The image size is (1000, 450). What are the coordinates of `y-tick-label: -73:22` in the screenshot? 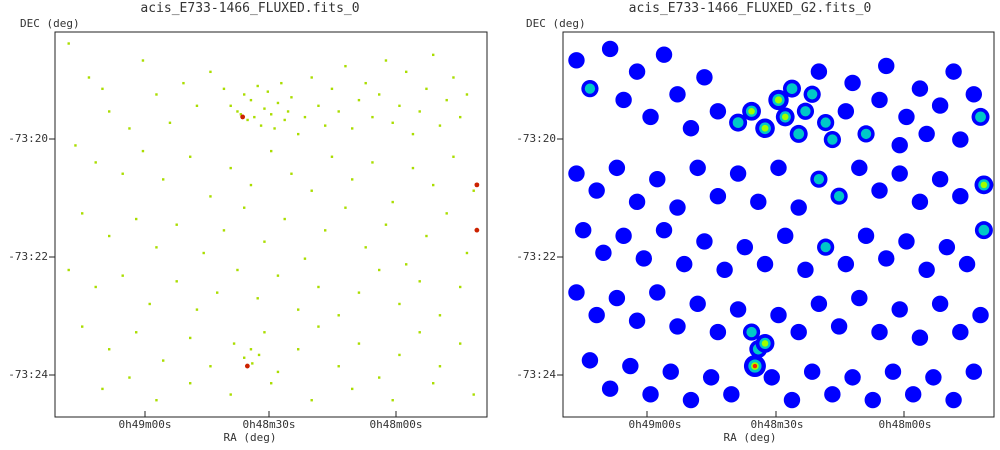 It's located at (536, 256).